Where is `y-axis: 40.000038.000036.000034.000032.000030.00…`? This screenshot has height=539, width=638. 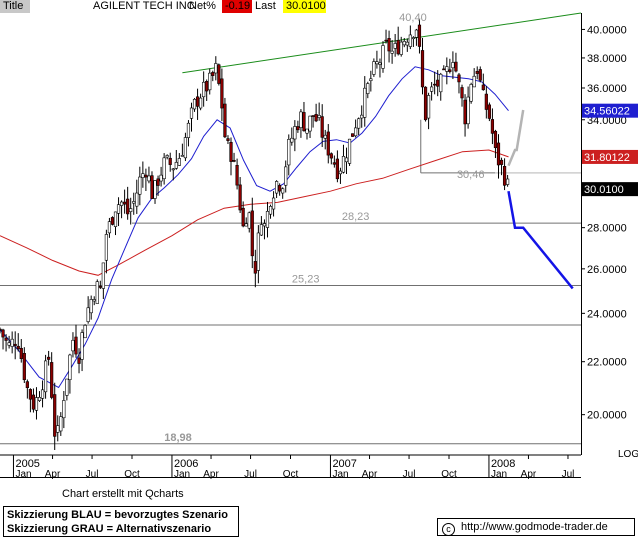 y-axis: 40.000038.000036.000034.000032.000030.00… is located at coordinates (604, 223).